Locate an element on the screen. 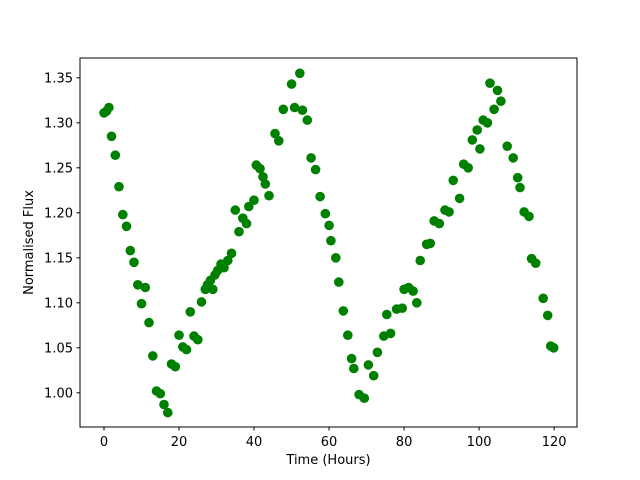 The image size is (640, 480). y-axis-ticks is located at coordinates (78, 235).